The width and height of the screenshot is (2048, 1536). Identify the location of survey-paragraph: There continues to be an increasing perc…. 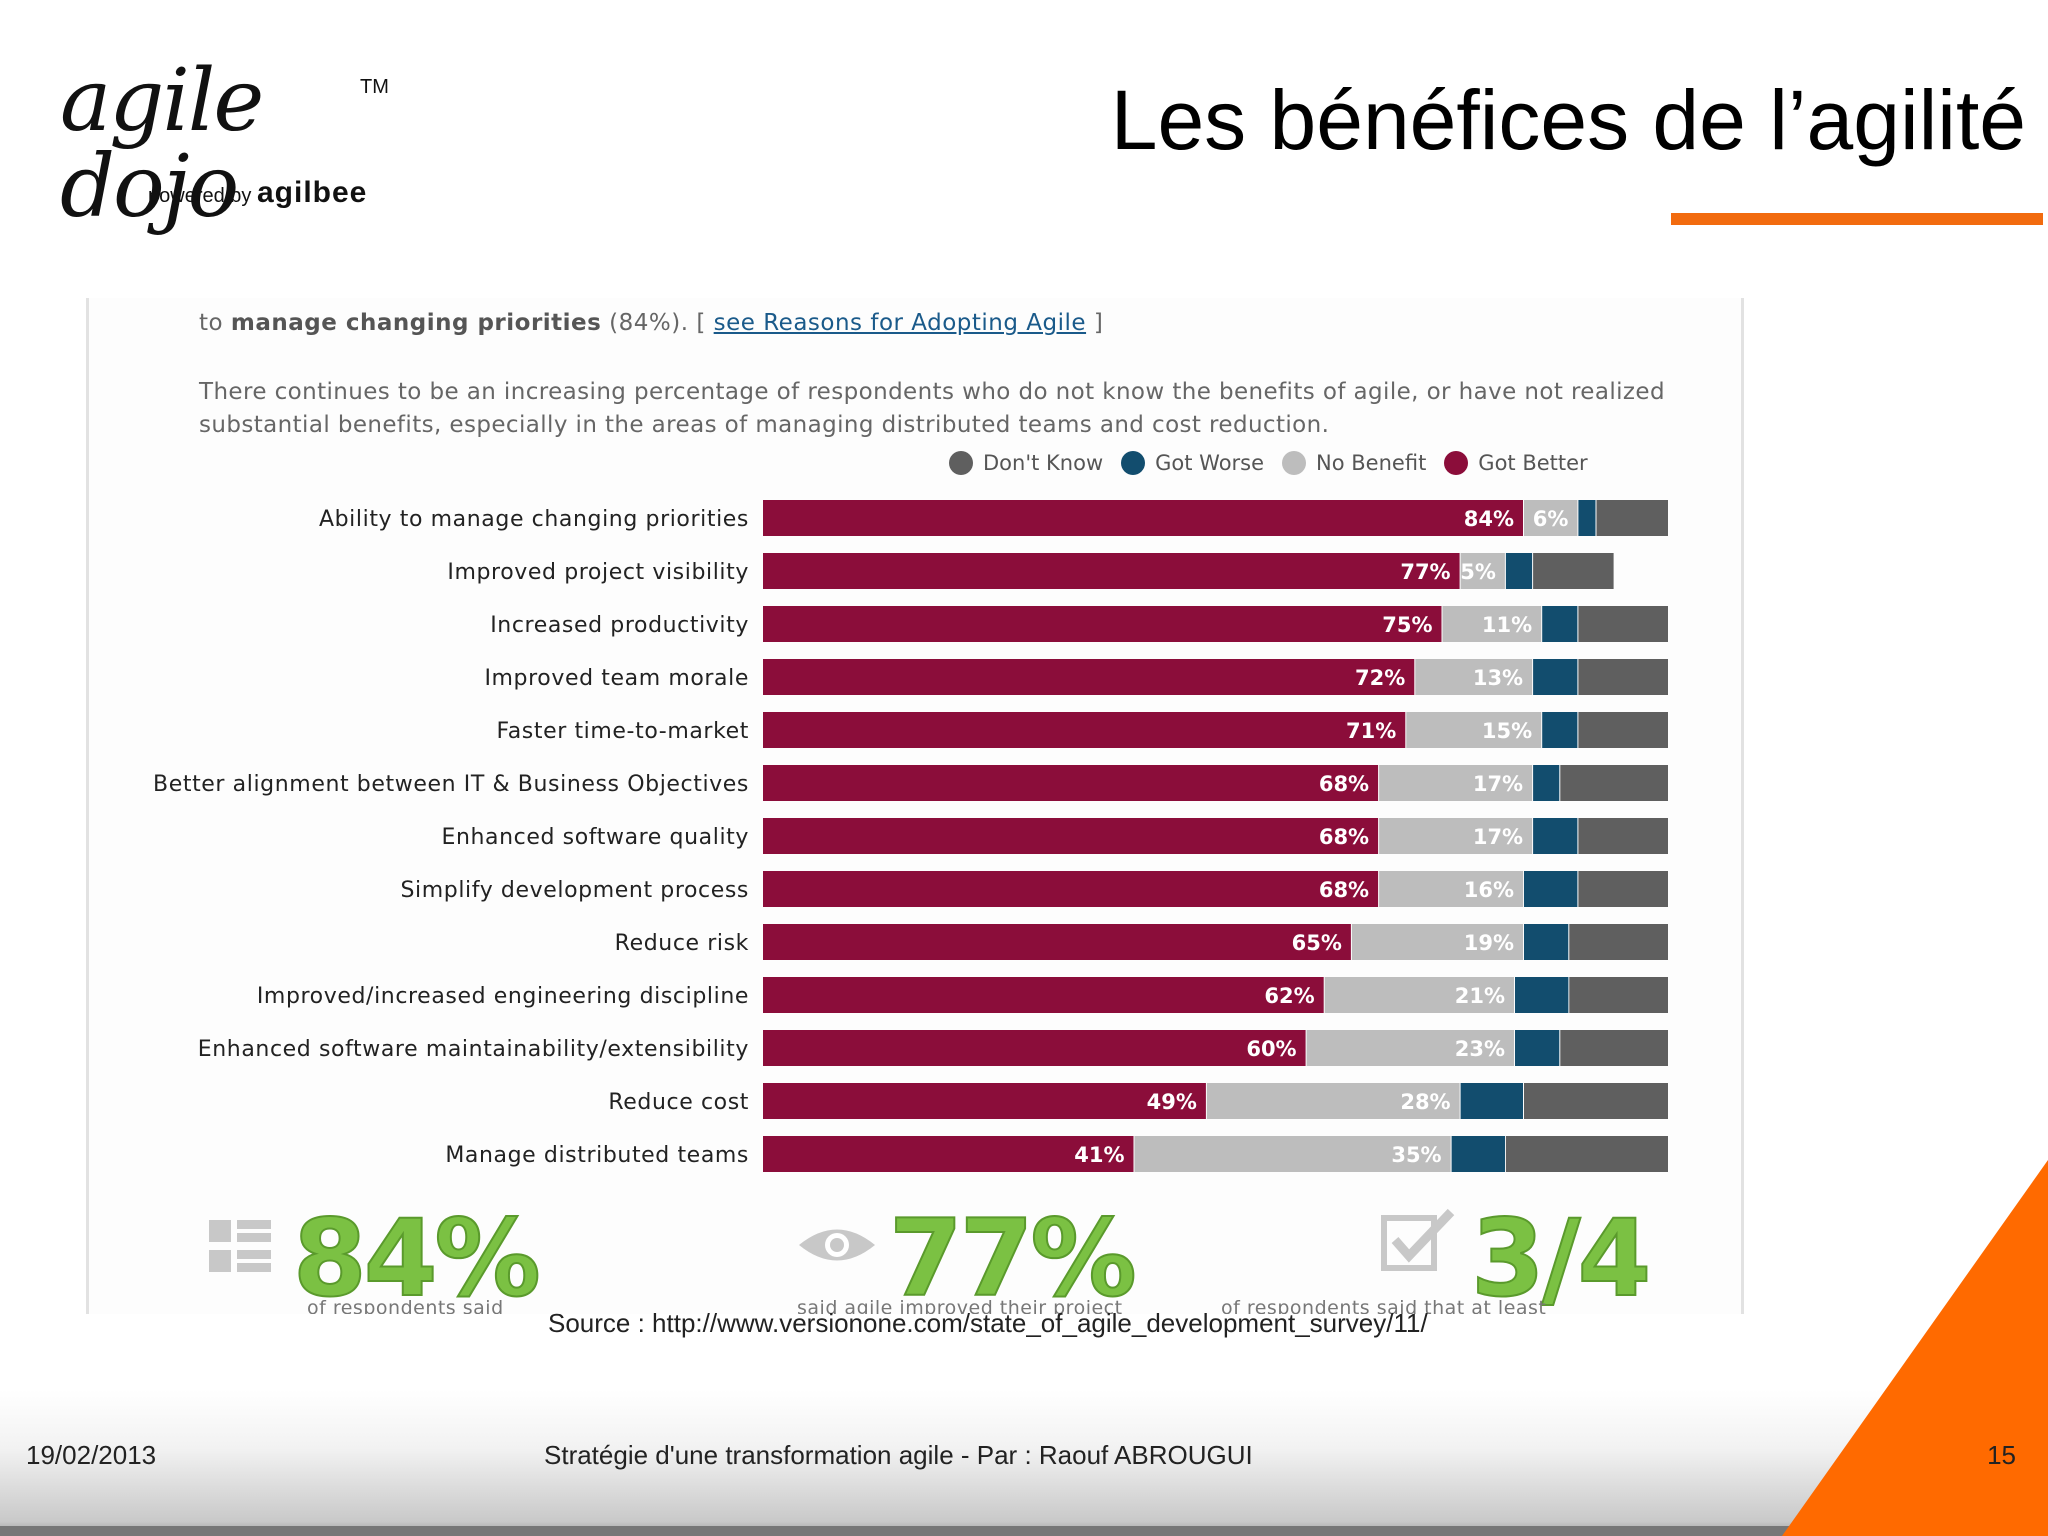
(932, 408).